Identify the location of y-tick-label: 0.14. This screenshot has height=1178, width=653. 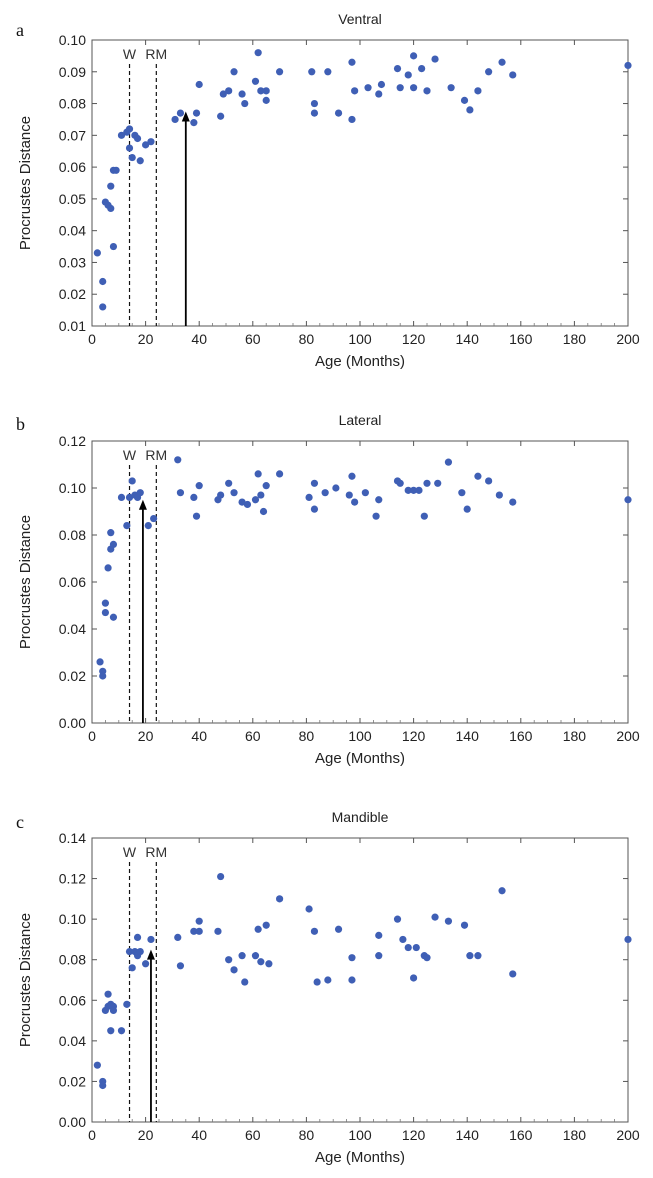
(72, 838).